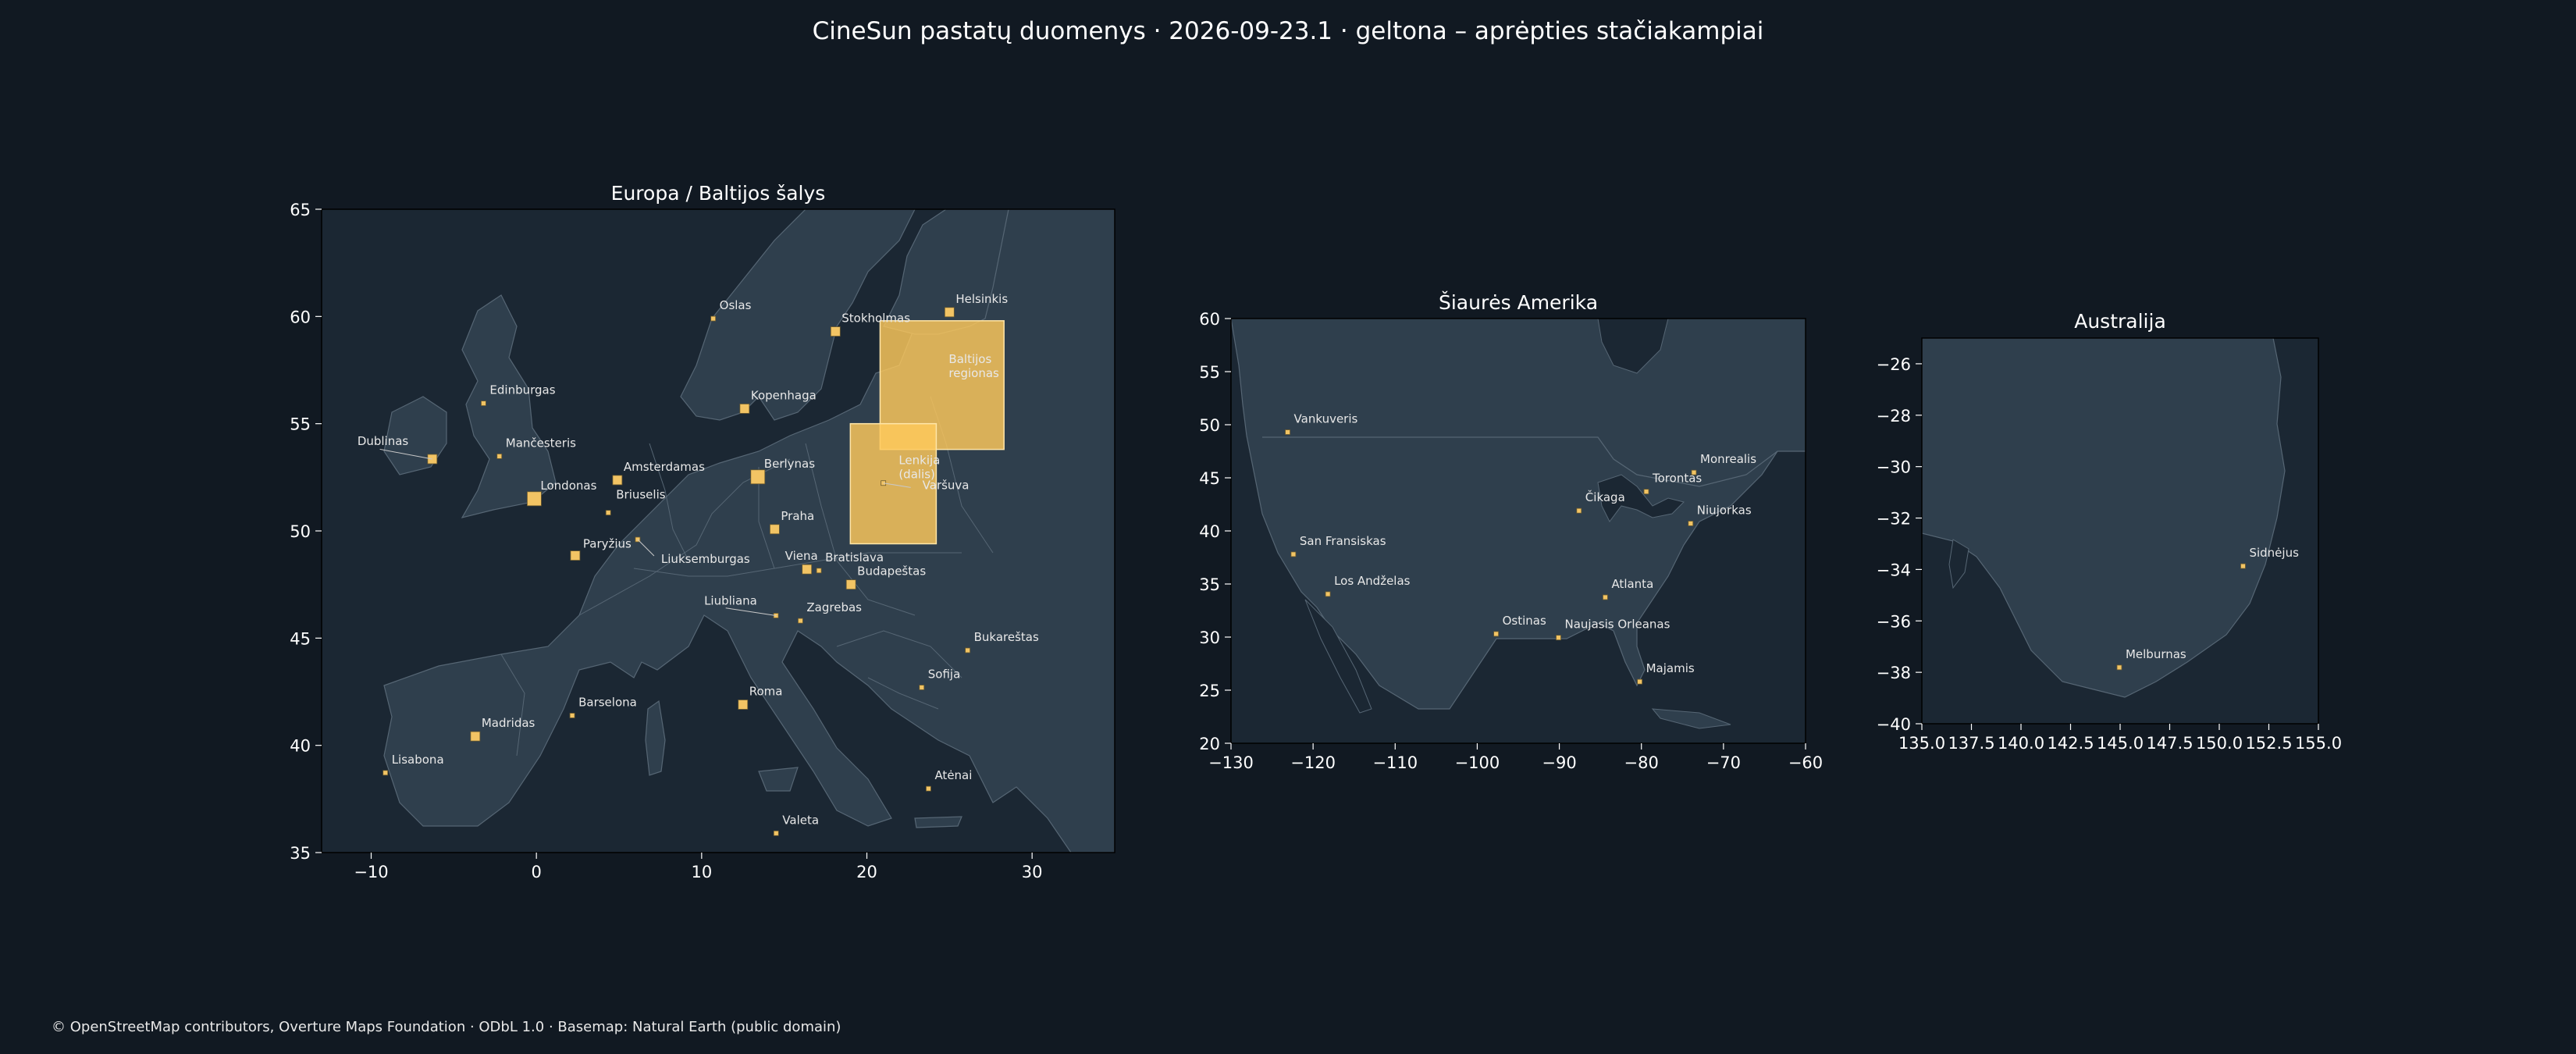 Image resolution: width=2576 pixels, height=1054 pixels. Describe the element at coordinates (383, 441) in the screenshot. I see `city-label: Dublinas` at that location.